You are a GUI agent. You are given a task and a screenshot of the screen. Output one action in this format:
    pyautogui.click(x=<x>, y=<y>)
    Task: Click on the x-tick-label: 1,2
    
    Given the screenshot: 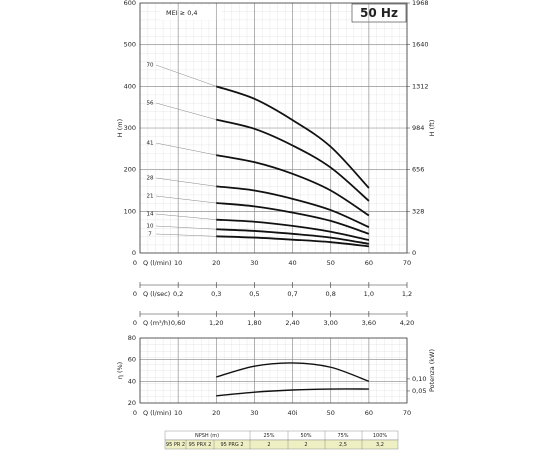 What is the action you would take?
    pyautogui.click(x=407, y=294)
    